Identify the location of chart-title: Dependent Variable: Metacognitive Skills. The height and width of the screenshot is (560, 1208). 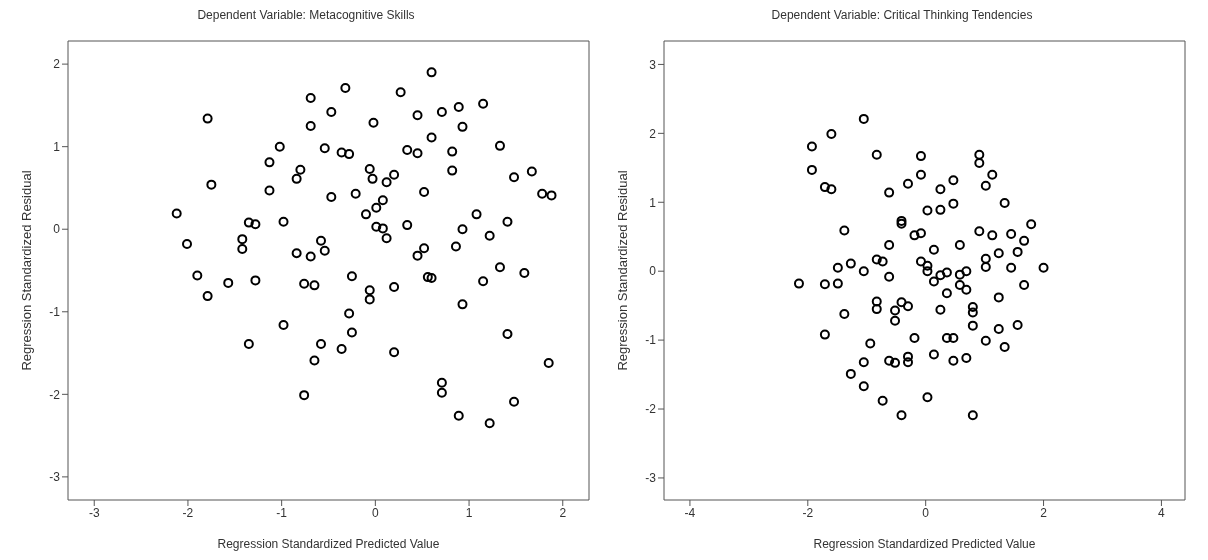
(306, 16).